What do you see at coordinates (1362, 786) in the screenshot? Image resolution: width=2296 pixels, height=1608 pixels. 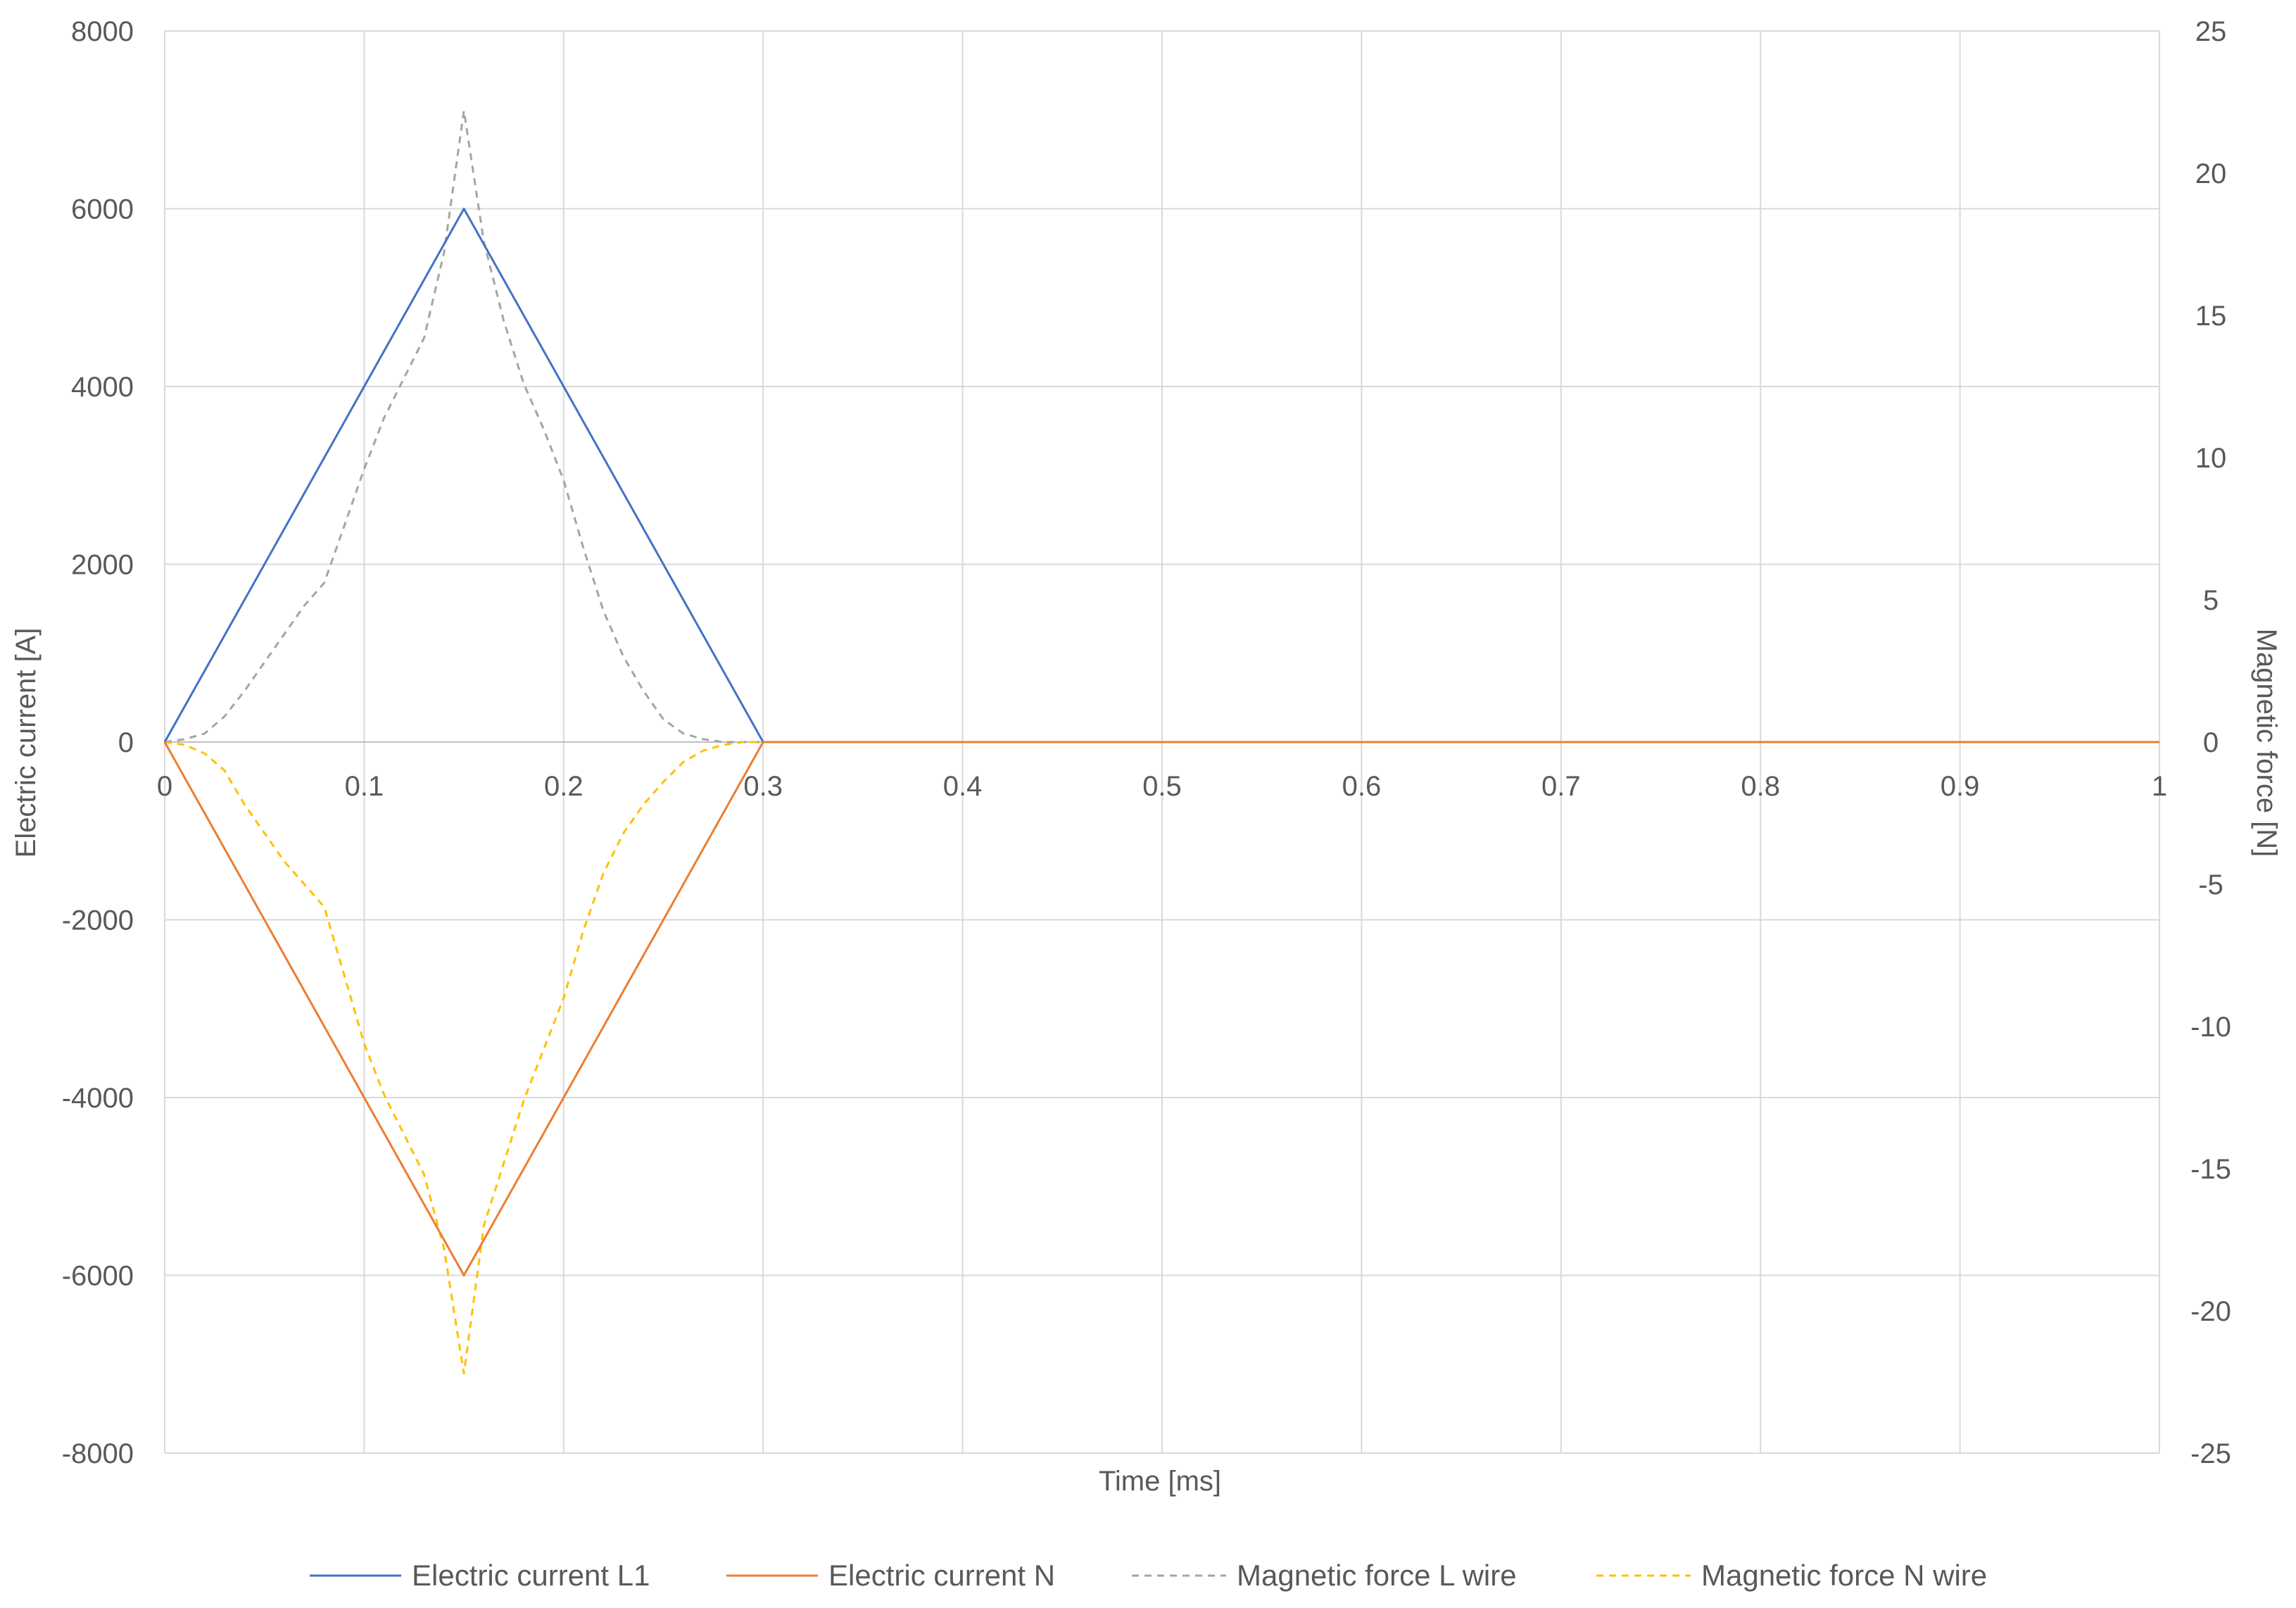 I see `x-tick-label: 0.6` at bounding box center [1362, 786].